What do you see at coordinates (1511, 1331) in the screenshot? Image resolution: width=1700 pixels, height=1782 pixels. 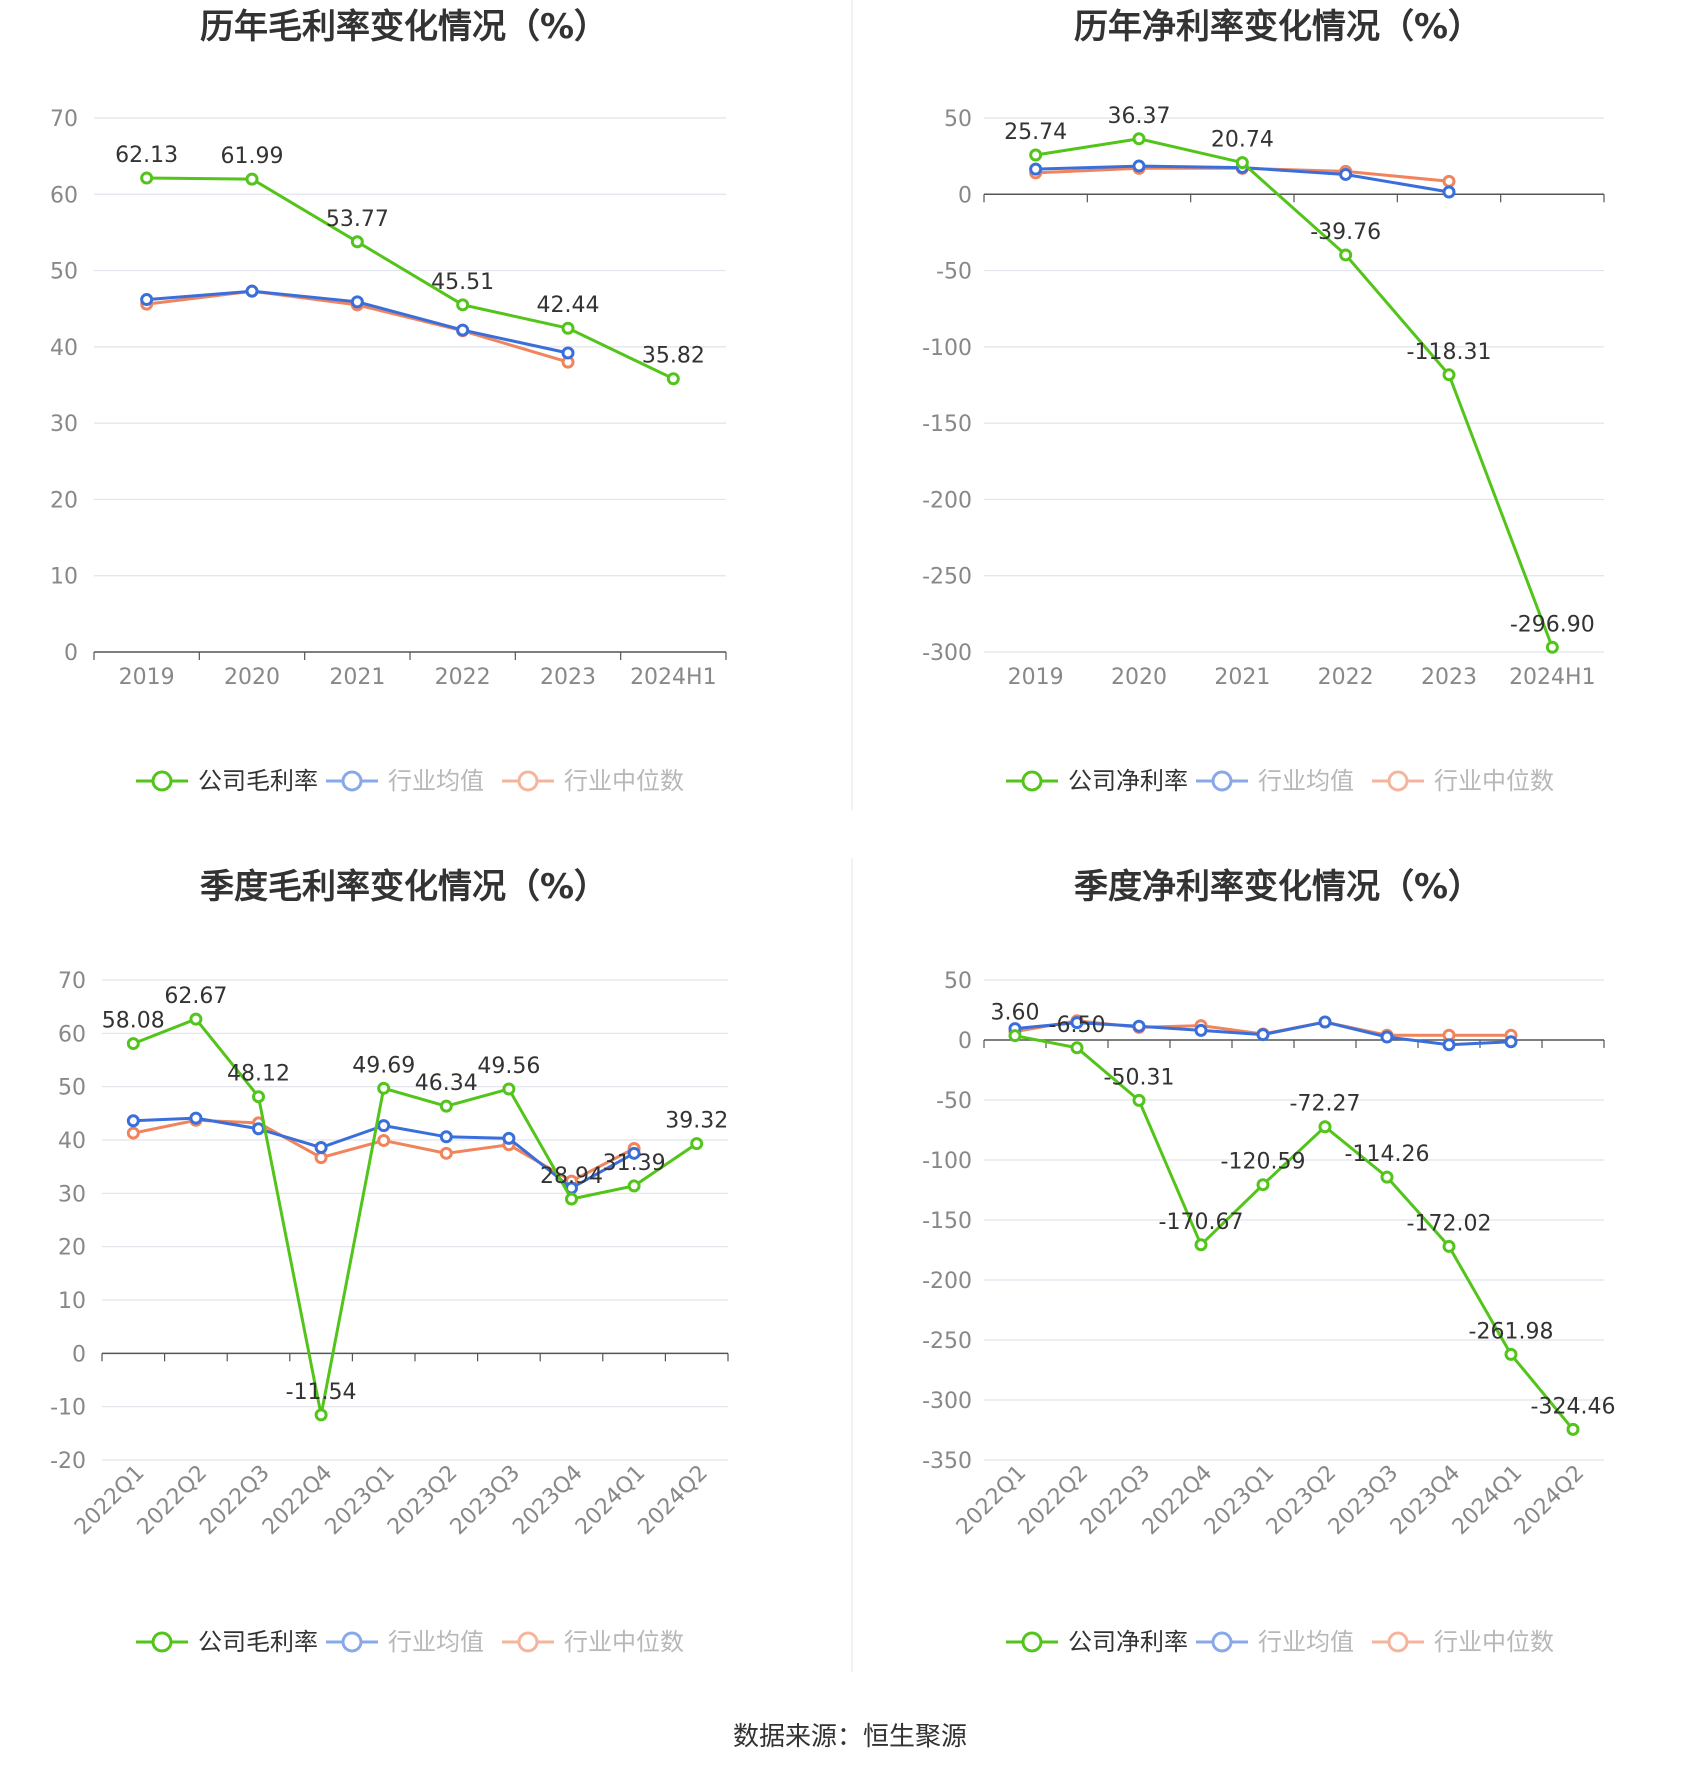 I see `data-label: -261.98` at bounding box center [1511, 1331].